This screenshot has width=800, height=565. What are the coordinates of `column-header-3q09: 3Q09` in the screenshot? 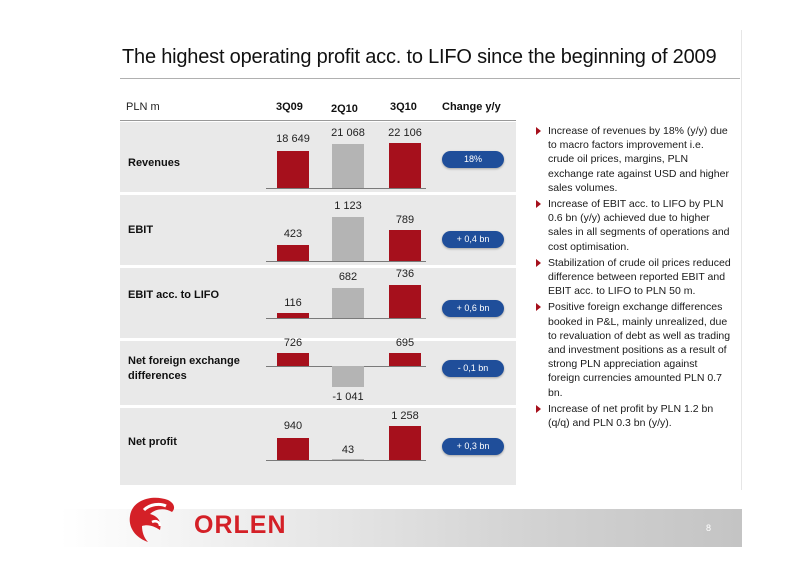 It's located at (289, 107).